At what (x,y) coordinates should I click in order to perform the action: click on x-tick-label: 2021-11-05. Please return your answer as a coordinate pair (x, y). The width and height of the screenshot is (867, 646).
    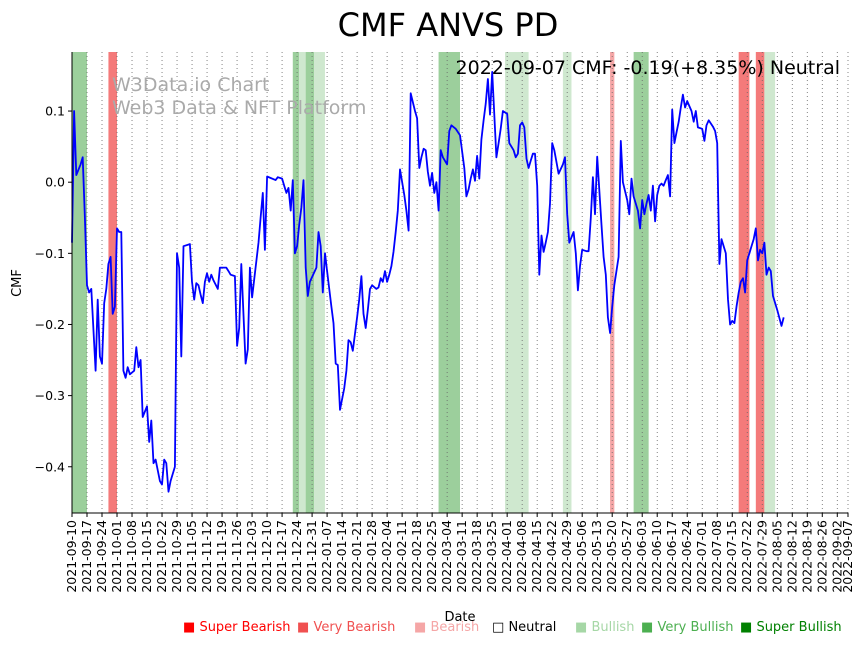
    Looking at the image, I should click on (191, 556).